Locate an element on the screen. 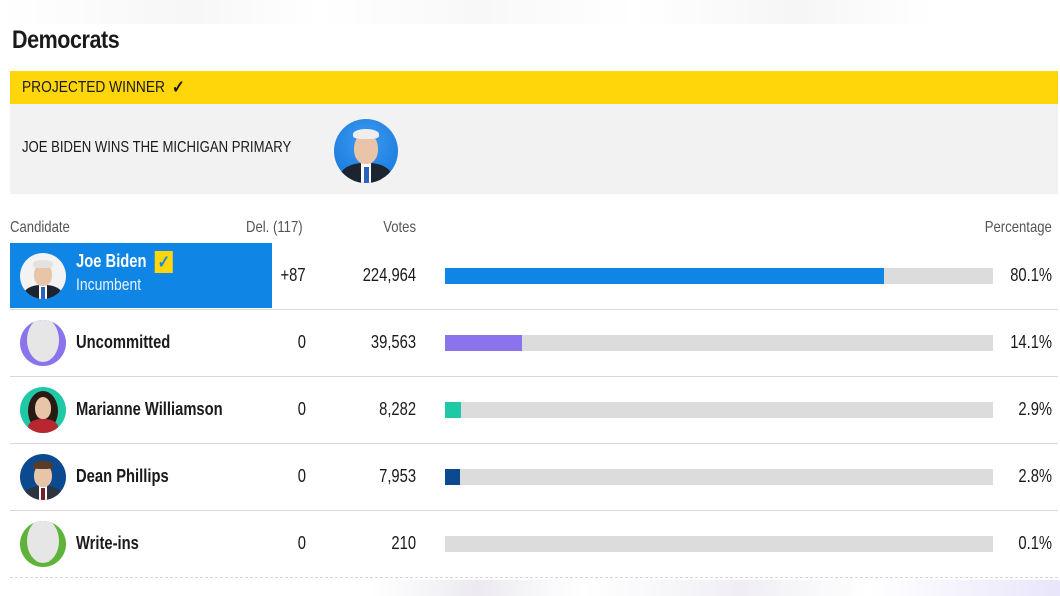  candidate-cell: Uncommitted is located at coordinates (141, 343).